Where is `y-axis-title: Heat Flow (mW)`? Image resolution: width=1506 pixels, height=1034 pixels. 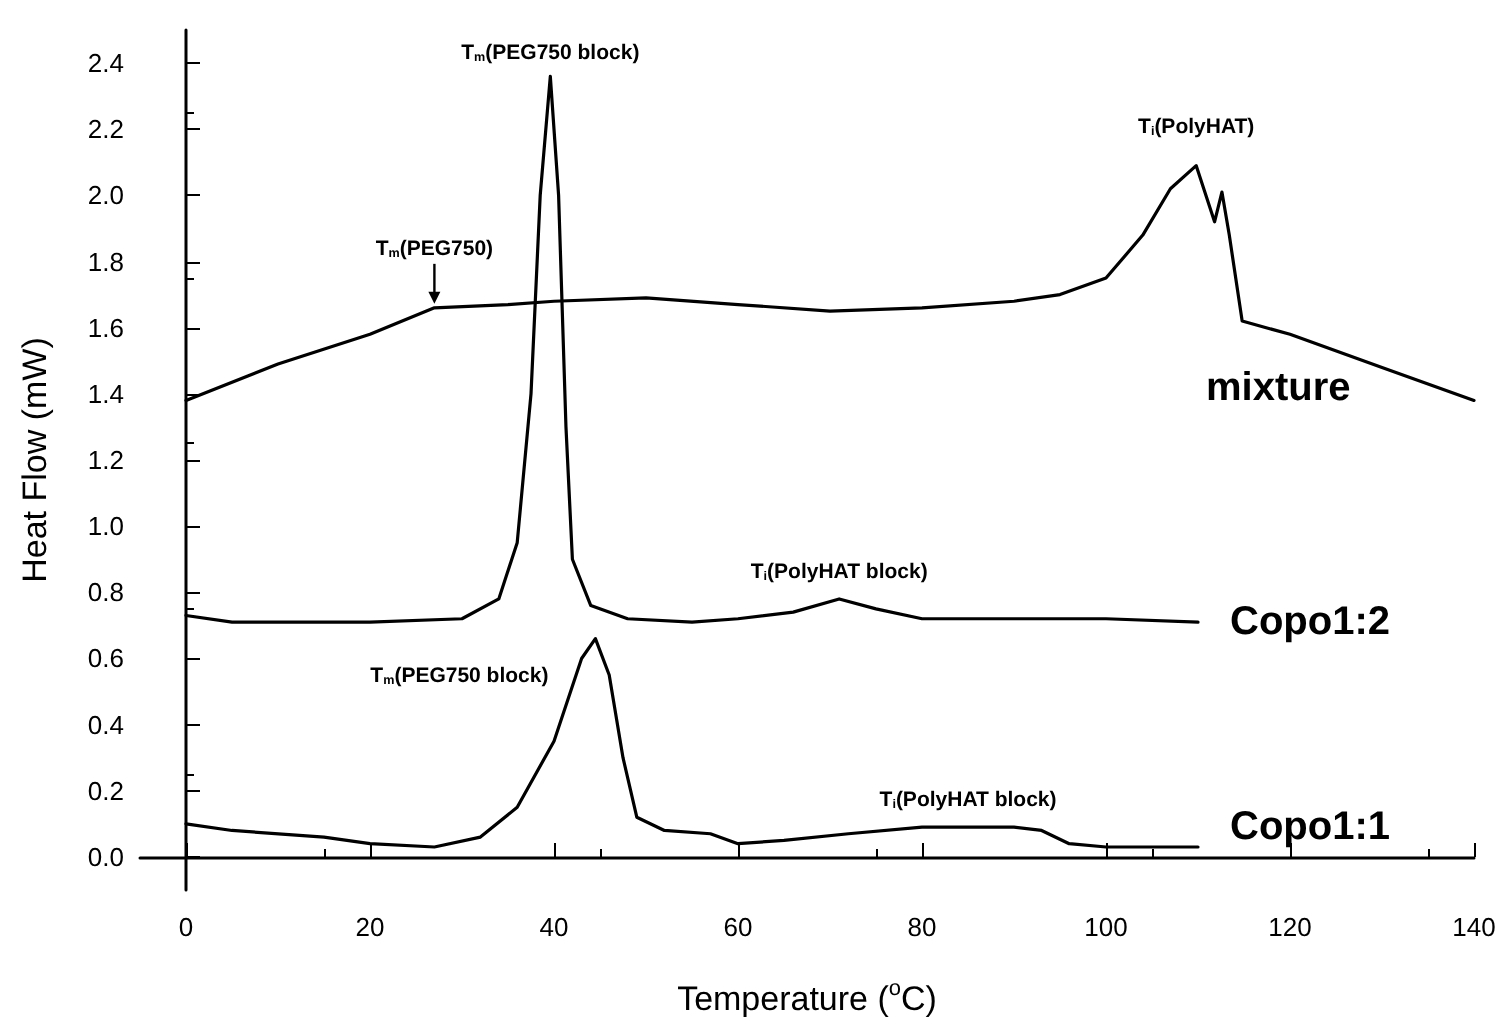 y-axis-title: Heat Flow (mW) is located at coordinates (35, 460).